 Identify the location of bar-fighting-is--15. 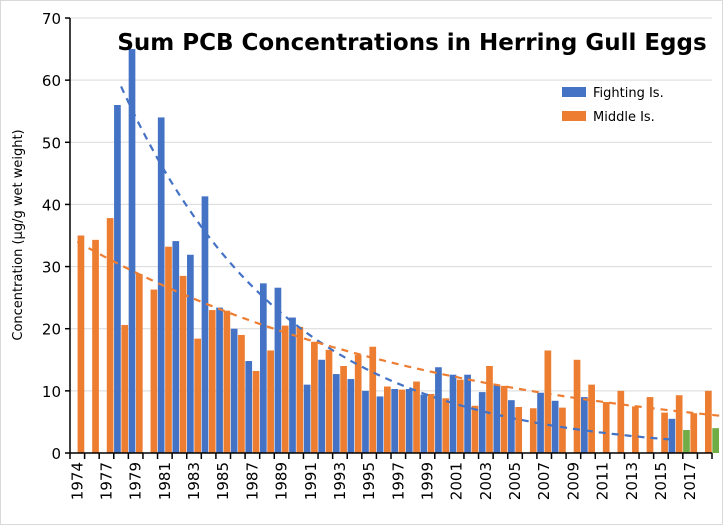
(292, 385).